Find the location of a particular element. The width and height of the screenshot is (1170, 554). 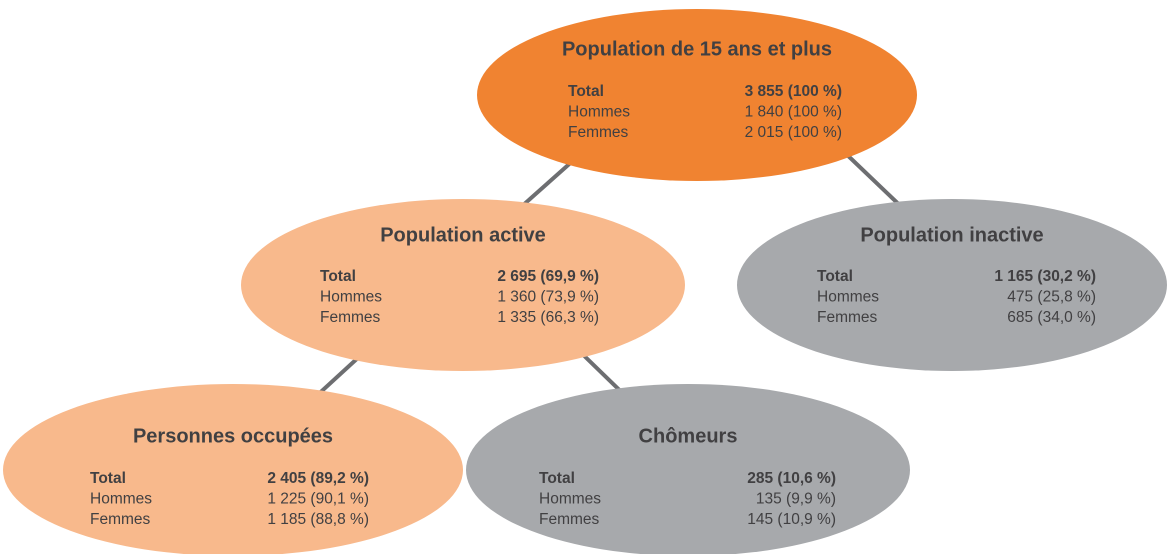

row-value: 1 840 (100 %) is located at coordinates (793, 112).